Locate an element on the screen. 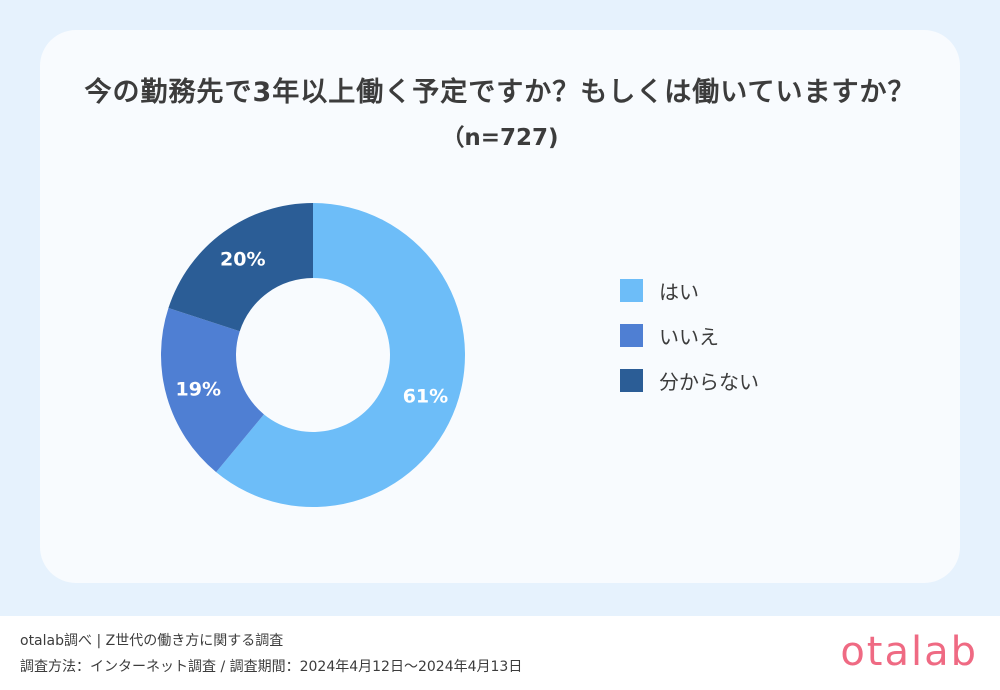 The image size is (1000, 690). otalab-logo: otalab is located at coordinates (909, 652).